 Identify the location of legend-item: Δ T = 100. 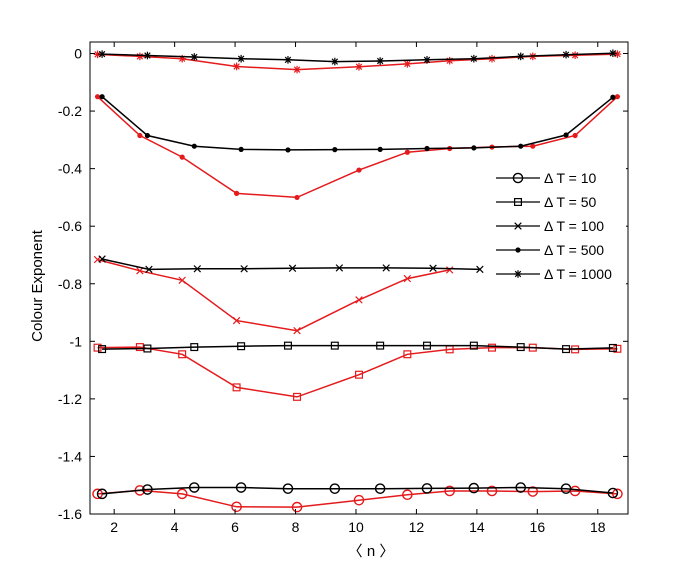
(550, 226).